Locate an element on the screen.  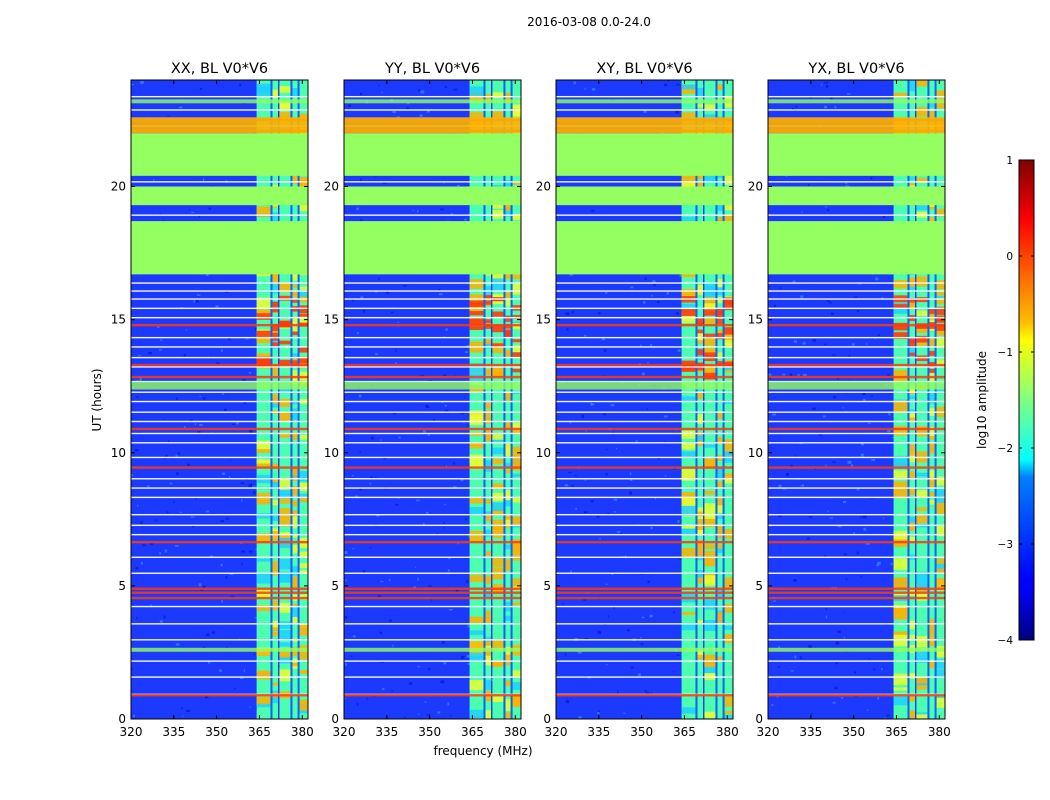
colorbar-tick-label: 0 is located at coordinates (1009, 257).